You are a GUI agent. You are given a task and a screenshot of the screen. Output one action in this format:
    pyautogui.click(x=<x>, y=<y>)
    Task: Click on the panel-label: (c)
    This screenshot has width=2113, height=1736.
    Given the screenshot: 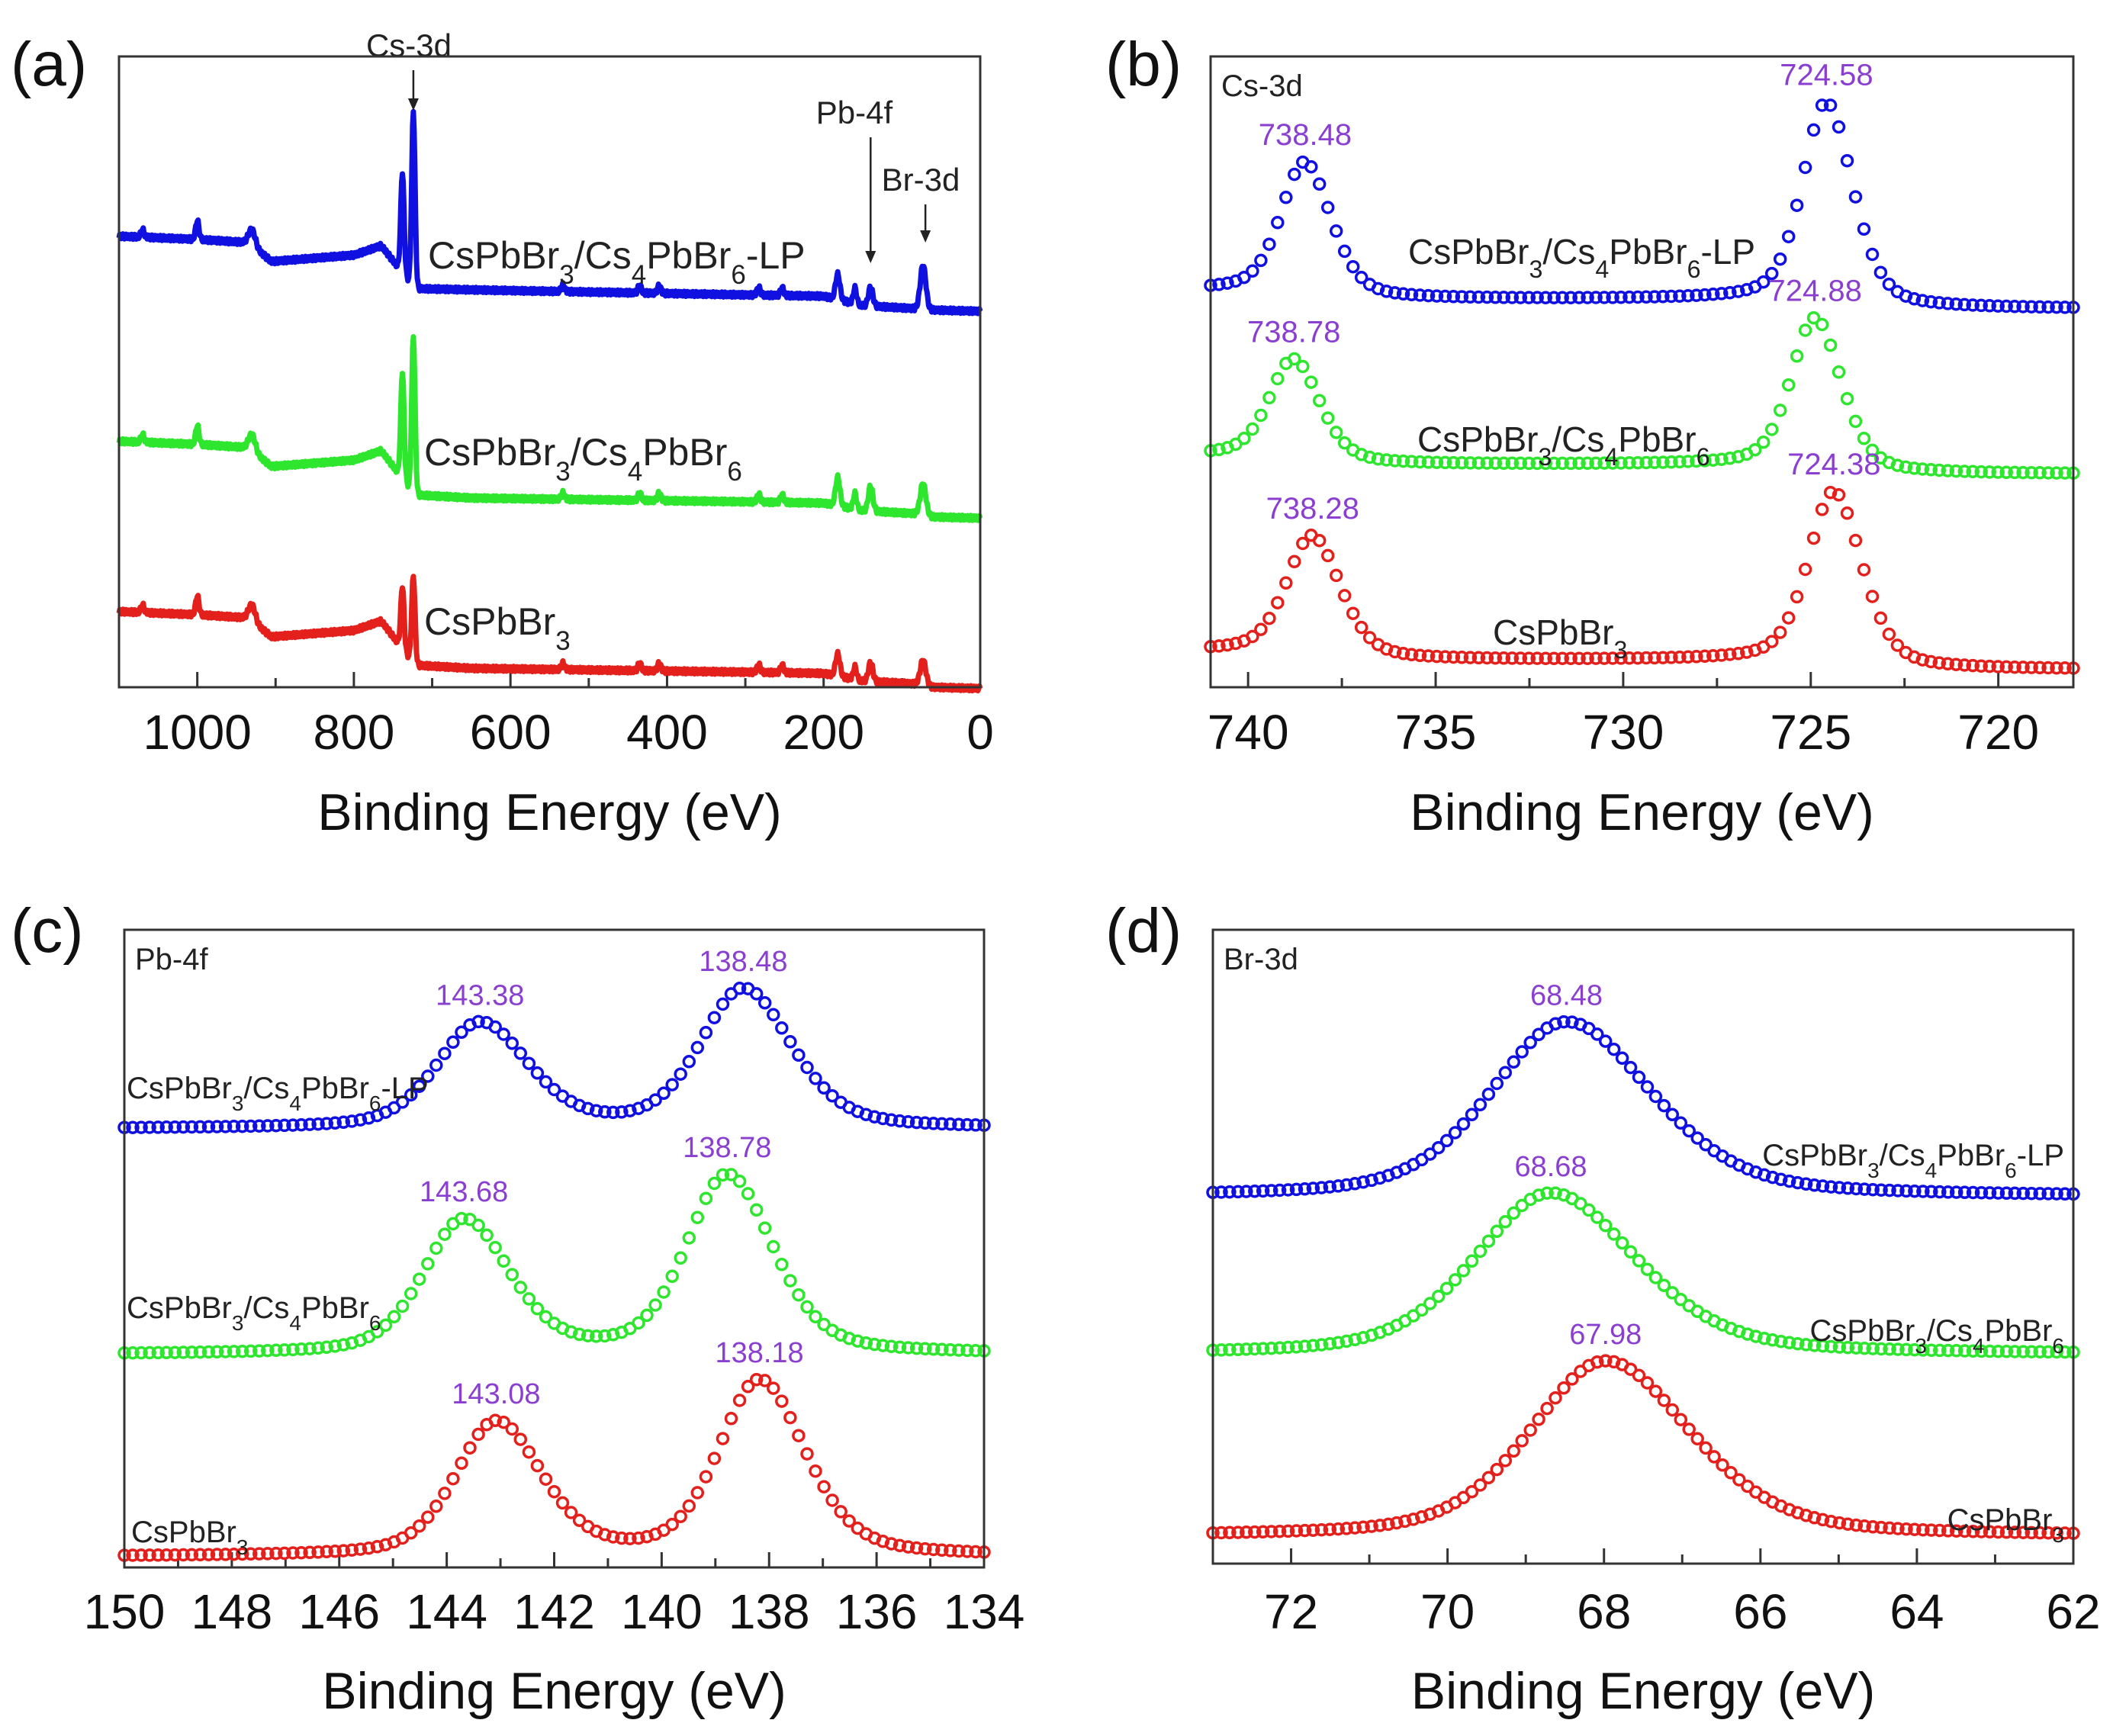 What is the action you would take?
    pyautogui.click(x=47, y=931)
    